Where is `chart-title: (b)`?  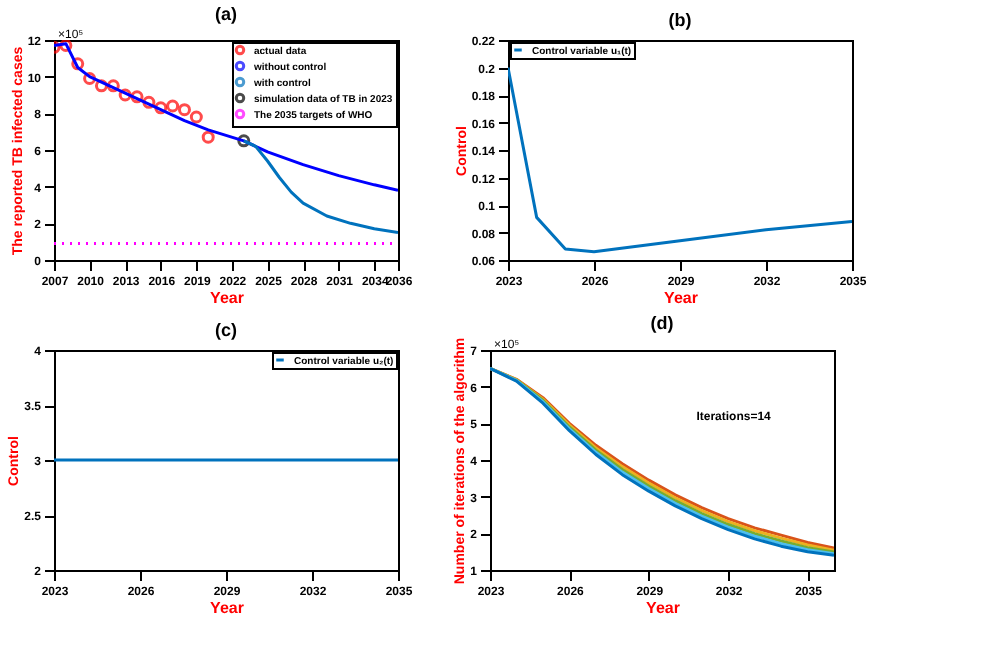 chart-title: (b) is located at coordinates (680, 20).